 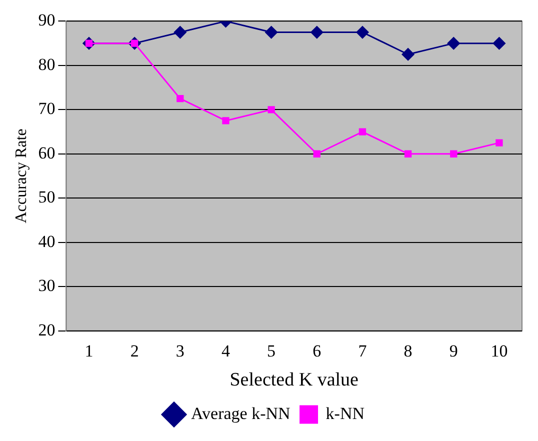 I want to click on y-tick-label: 80, so click(x=47, y=64).